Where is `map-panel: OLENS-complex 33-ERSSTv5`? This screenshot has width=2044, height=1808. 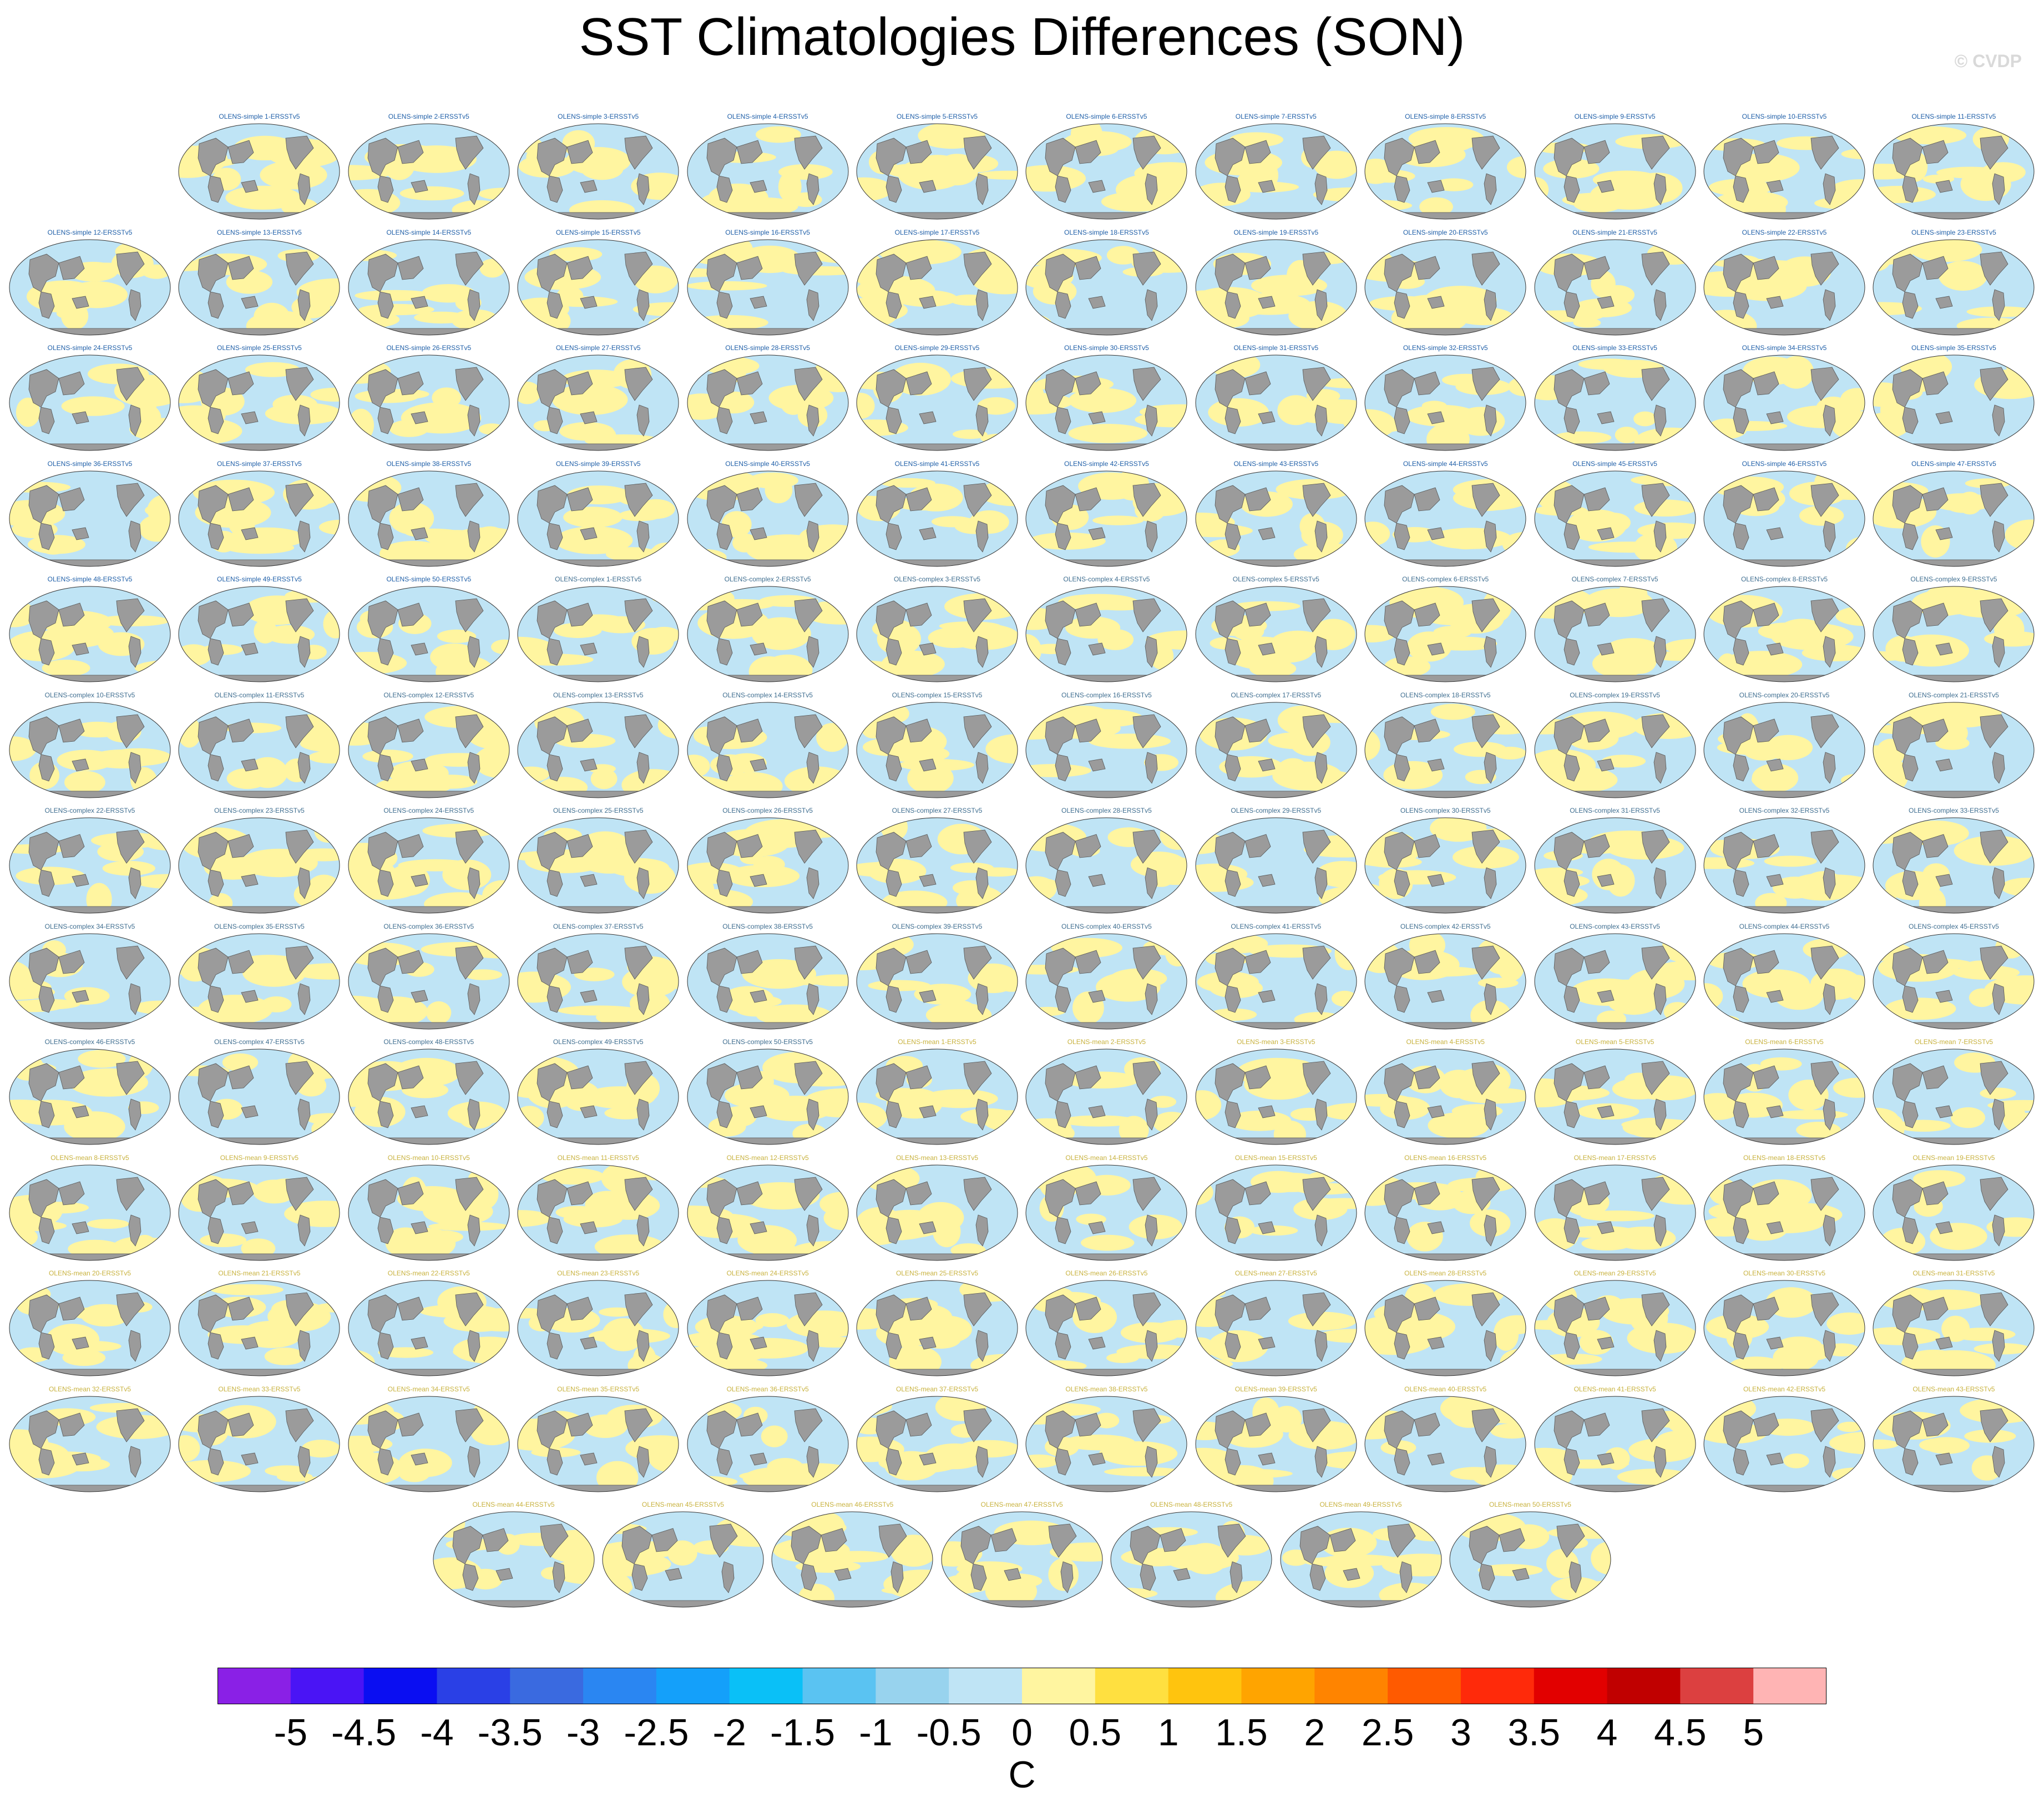 map-panel: OLENS-complex 33-ERSSTv5 is located at coordinates (1954, 861).